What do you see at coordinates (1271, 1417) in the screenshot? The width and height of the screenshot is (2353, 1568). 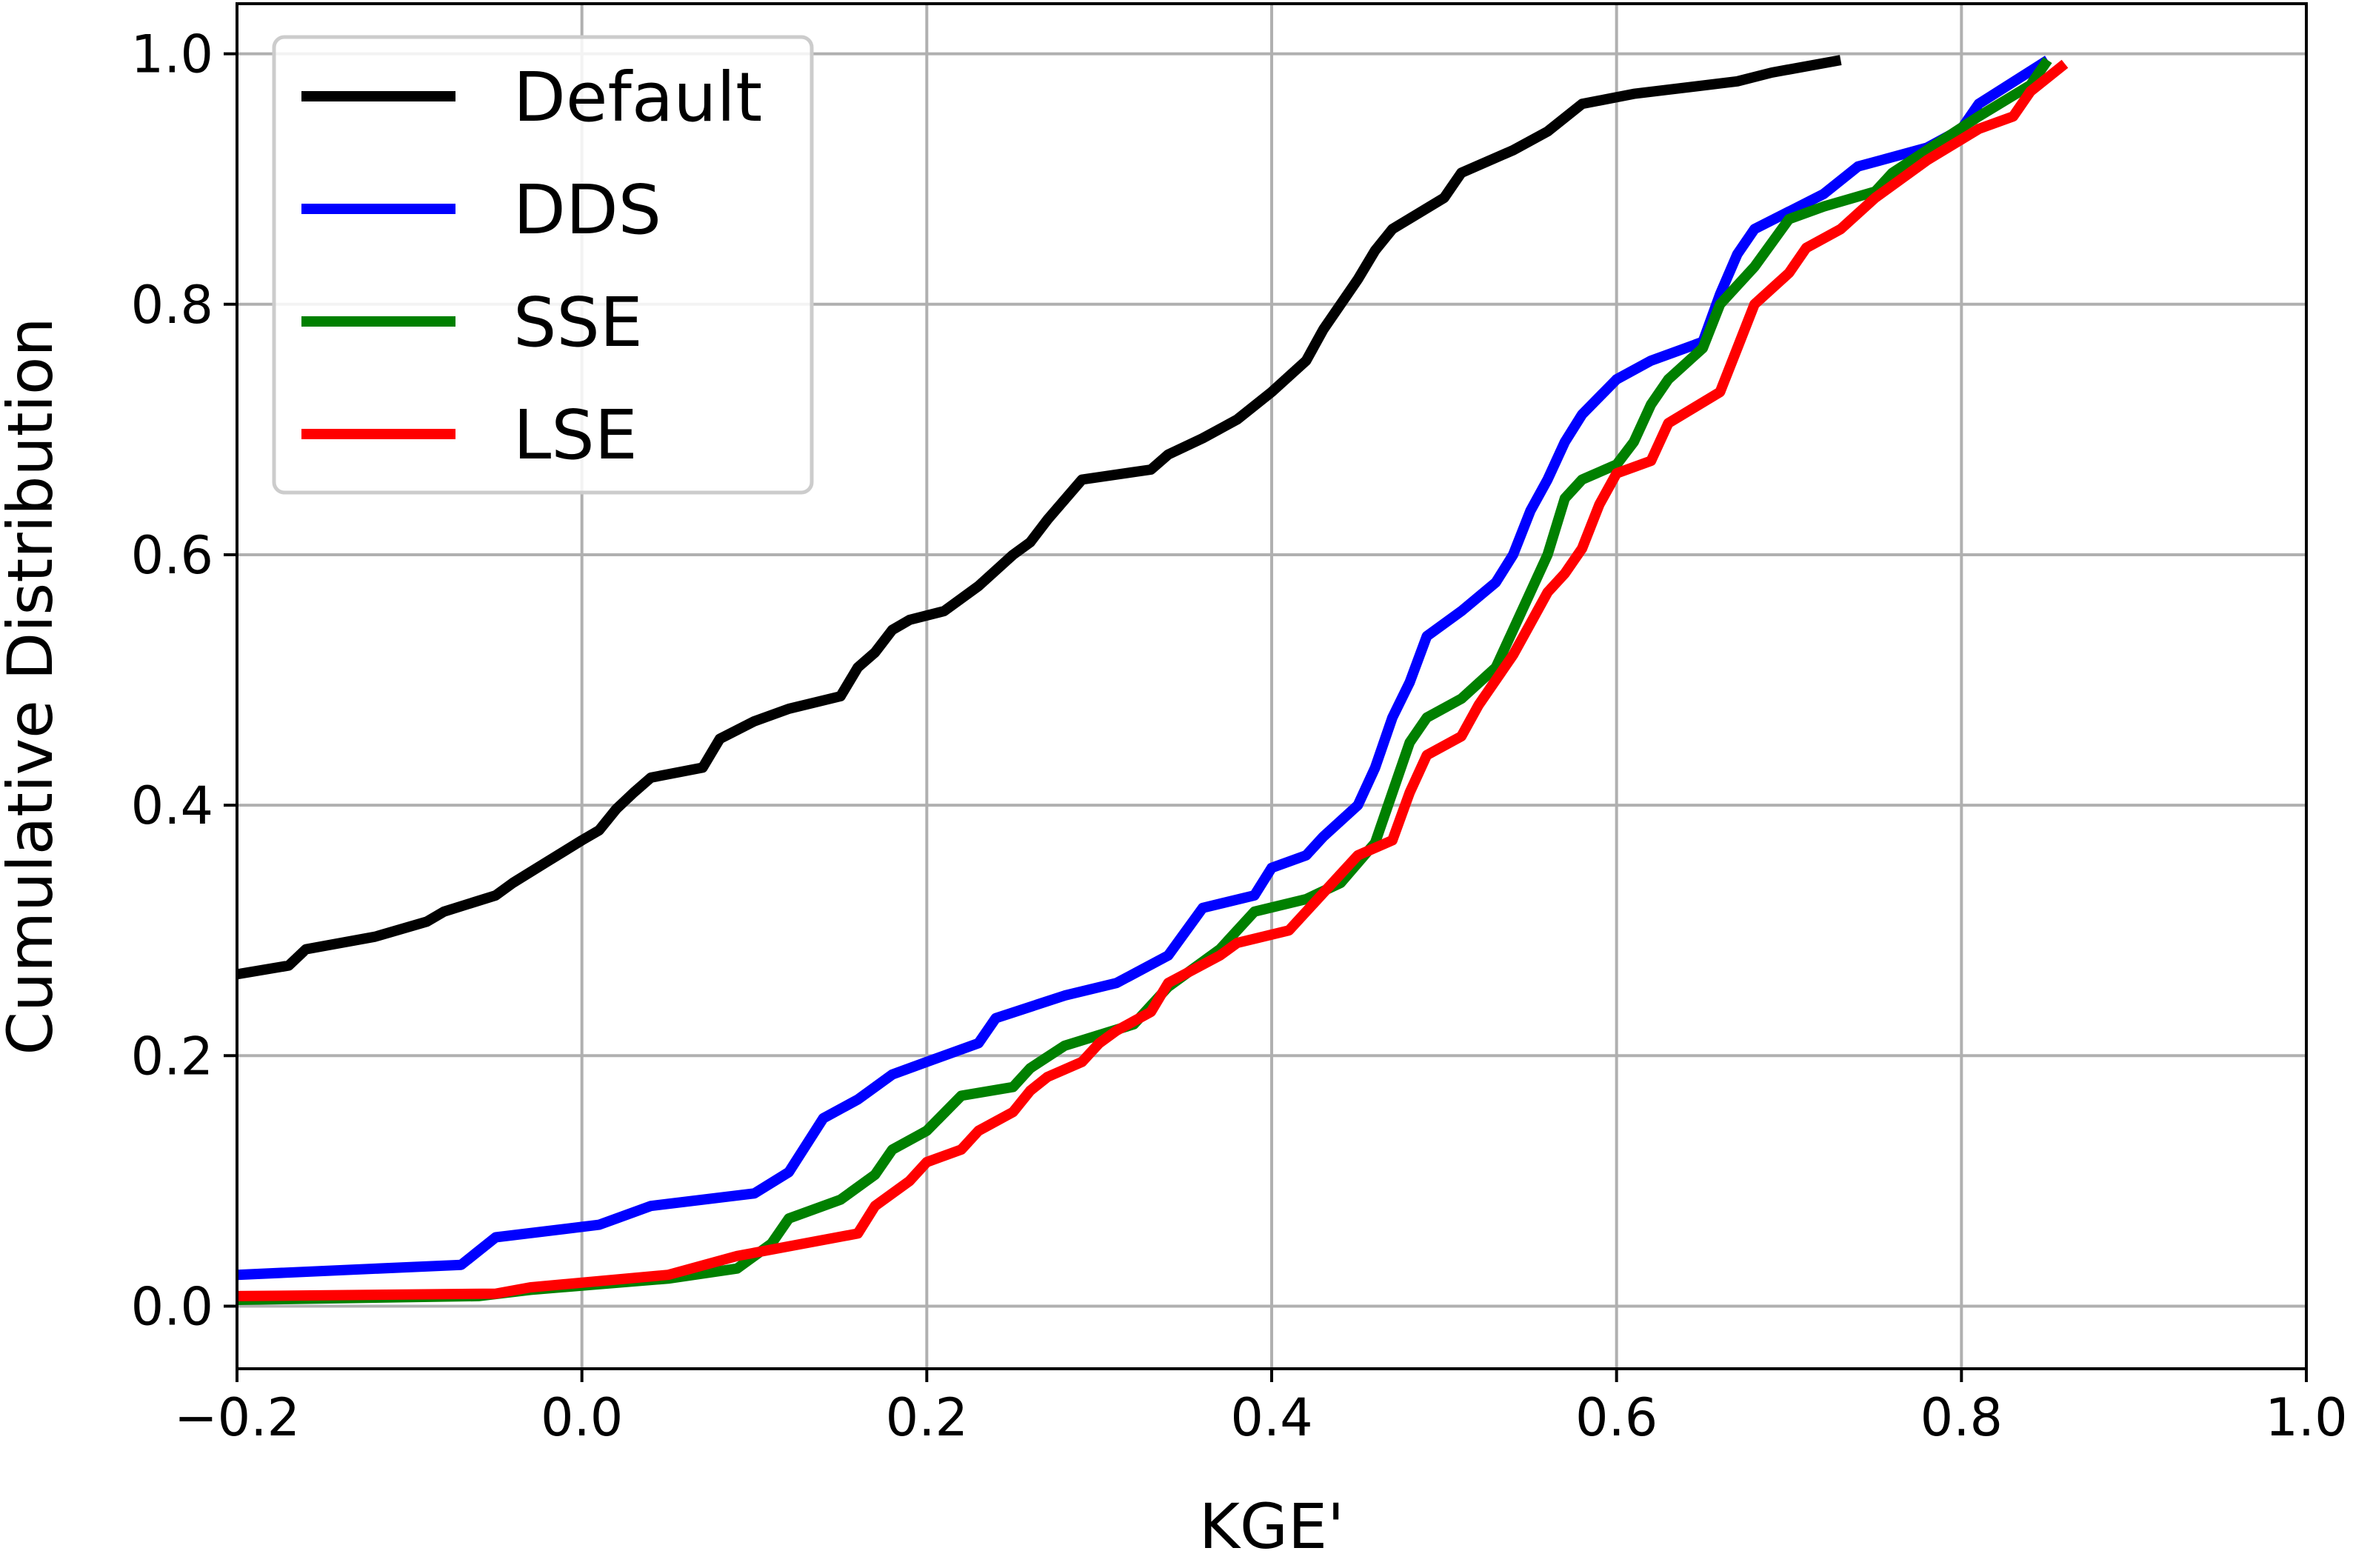 I see `x-tick-label: 0.4` at bounding box center [1271, 1417].